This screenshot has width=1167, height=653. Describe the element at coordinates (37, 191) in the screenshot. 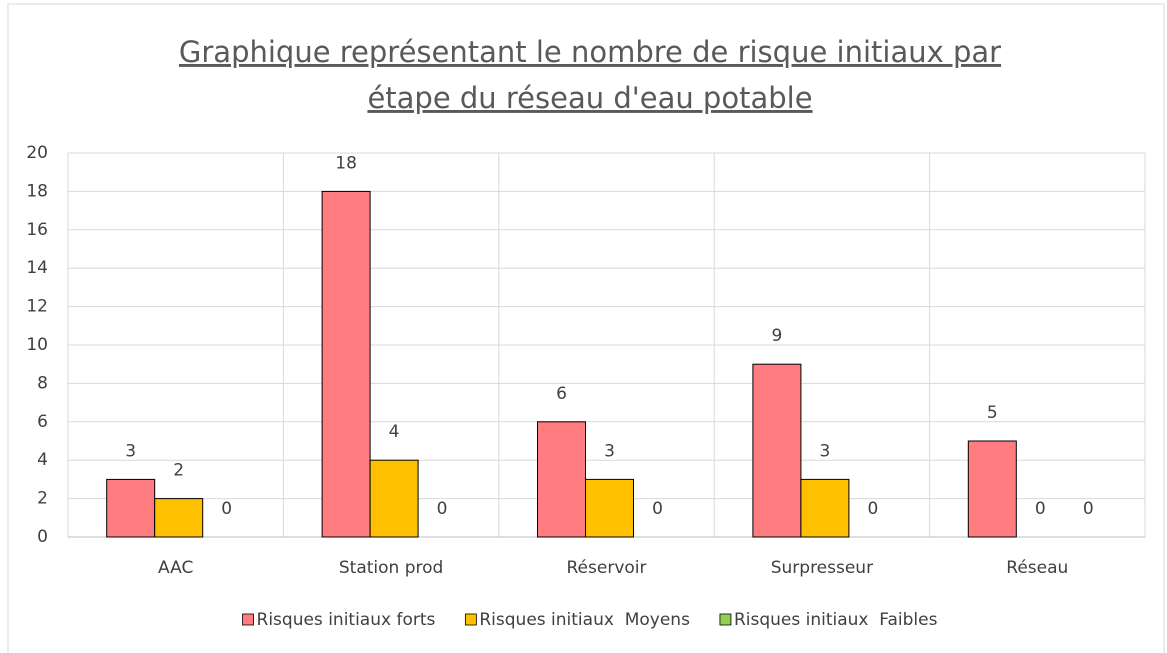

I see `y-tick-label: 18` at that location.